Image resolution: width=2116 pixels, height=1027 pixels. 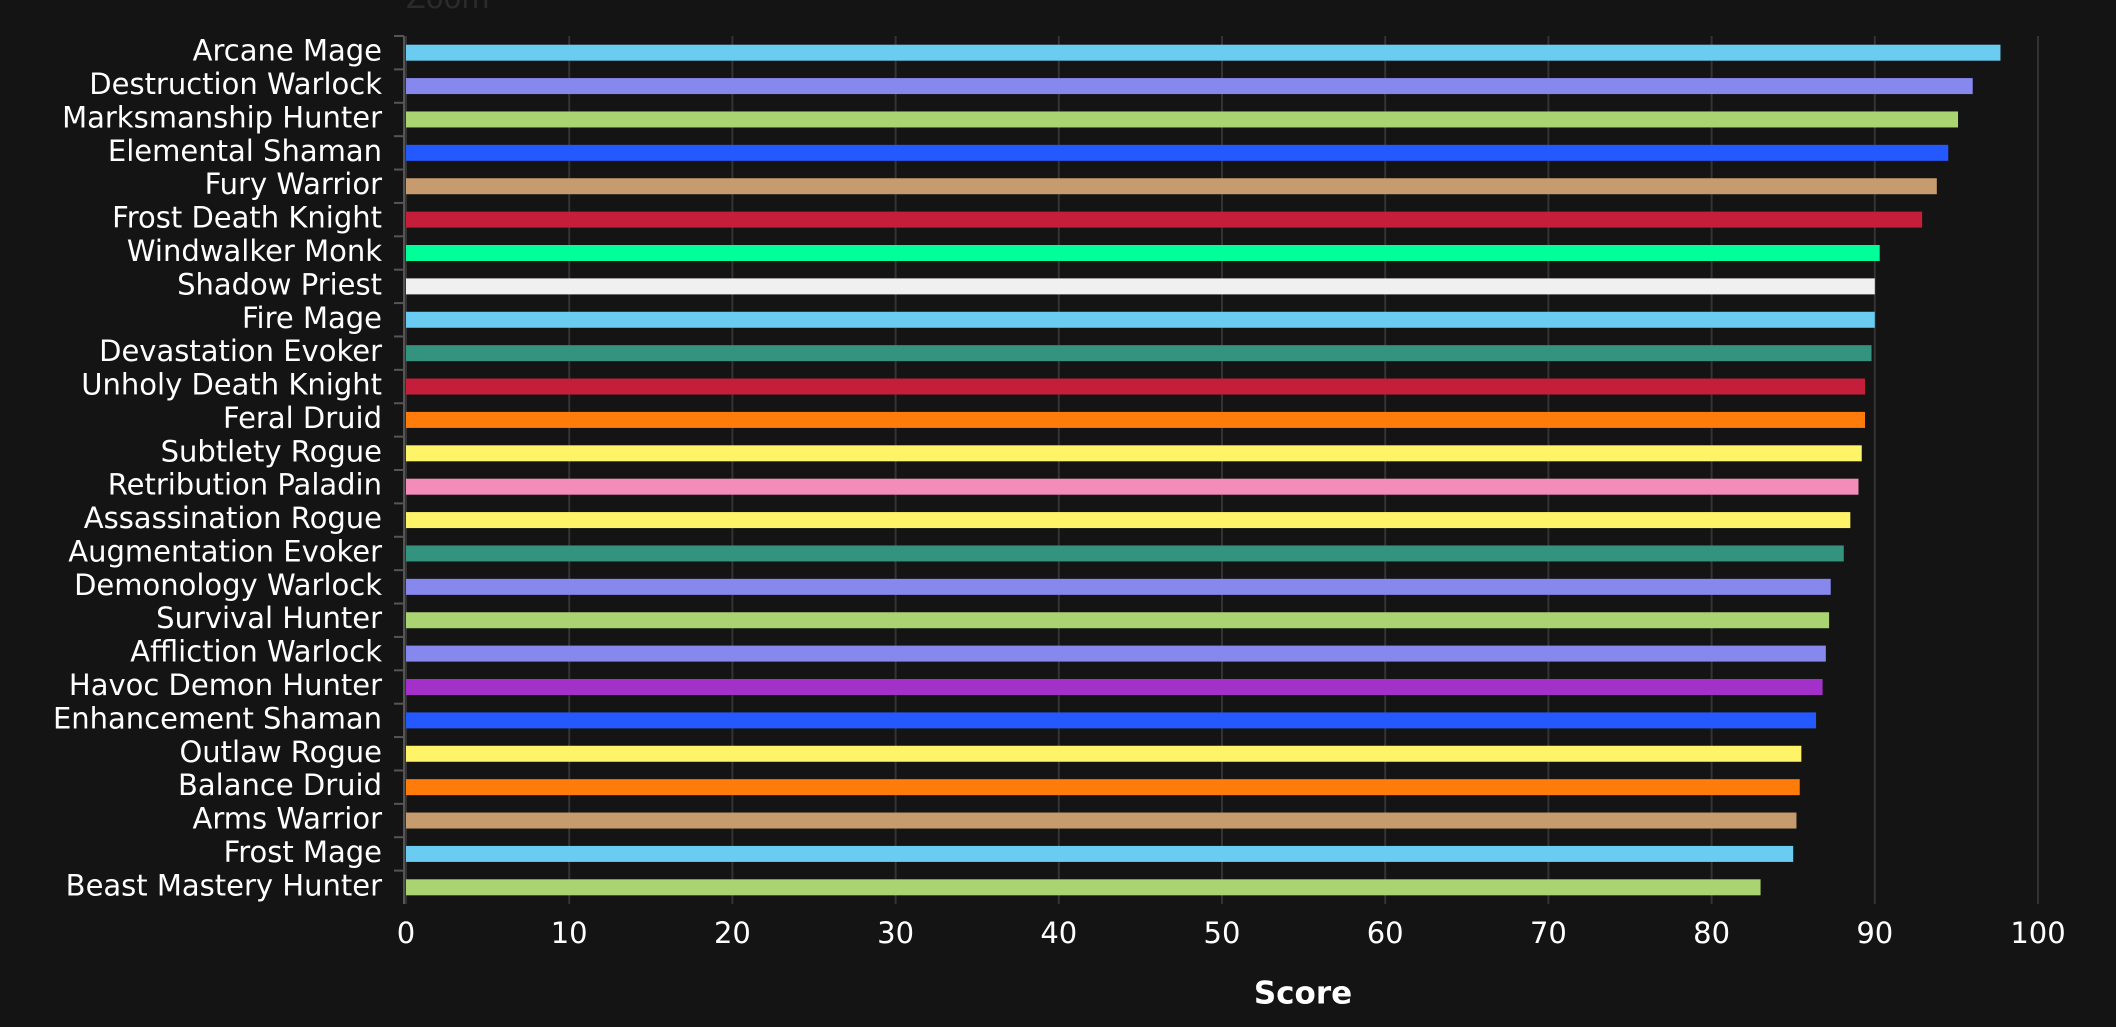 What do you see at coordinates (1385, 933) in the screenshot?
I see `x-tick-label: 60` at bounding box center [1385, 933].